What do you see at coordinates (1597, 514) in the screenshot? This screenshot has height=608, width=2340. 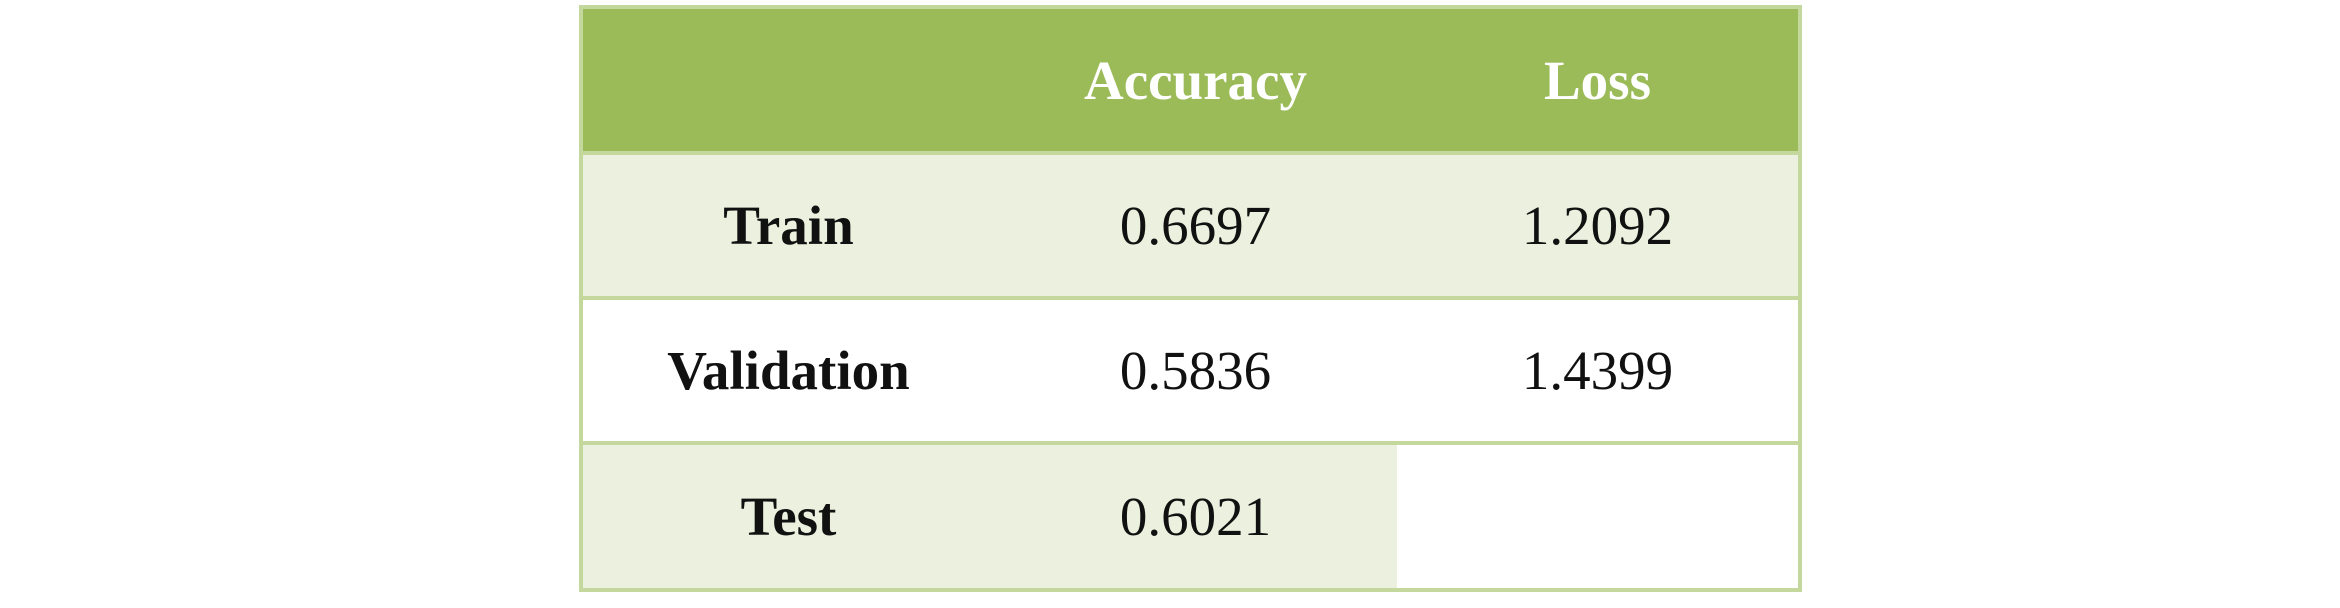 I see `loss-cell-empty` at bounding box center [1597, 514].